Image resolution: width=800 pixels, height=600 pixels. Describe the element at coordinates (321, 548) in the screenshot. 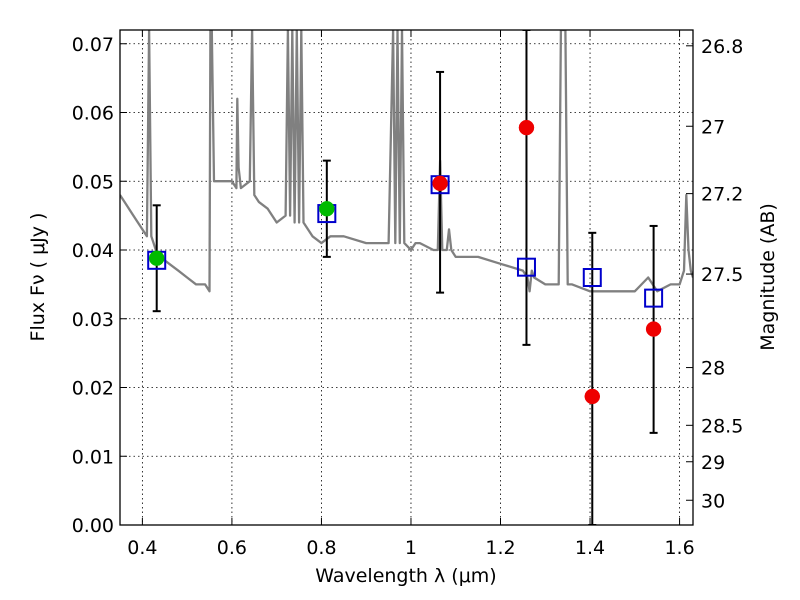

I see `x-tick-label: 0.8` at that location.